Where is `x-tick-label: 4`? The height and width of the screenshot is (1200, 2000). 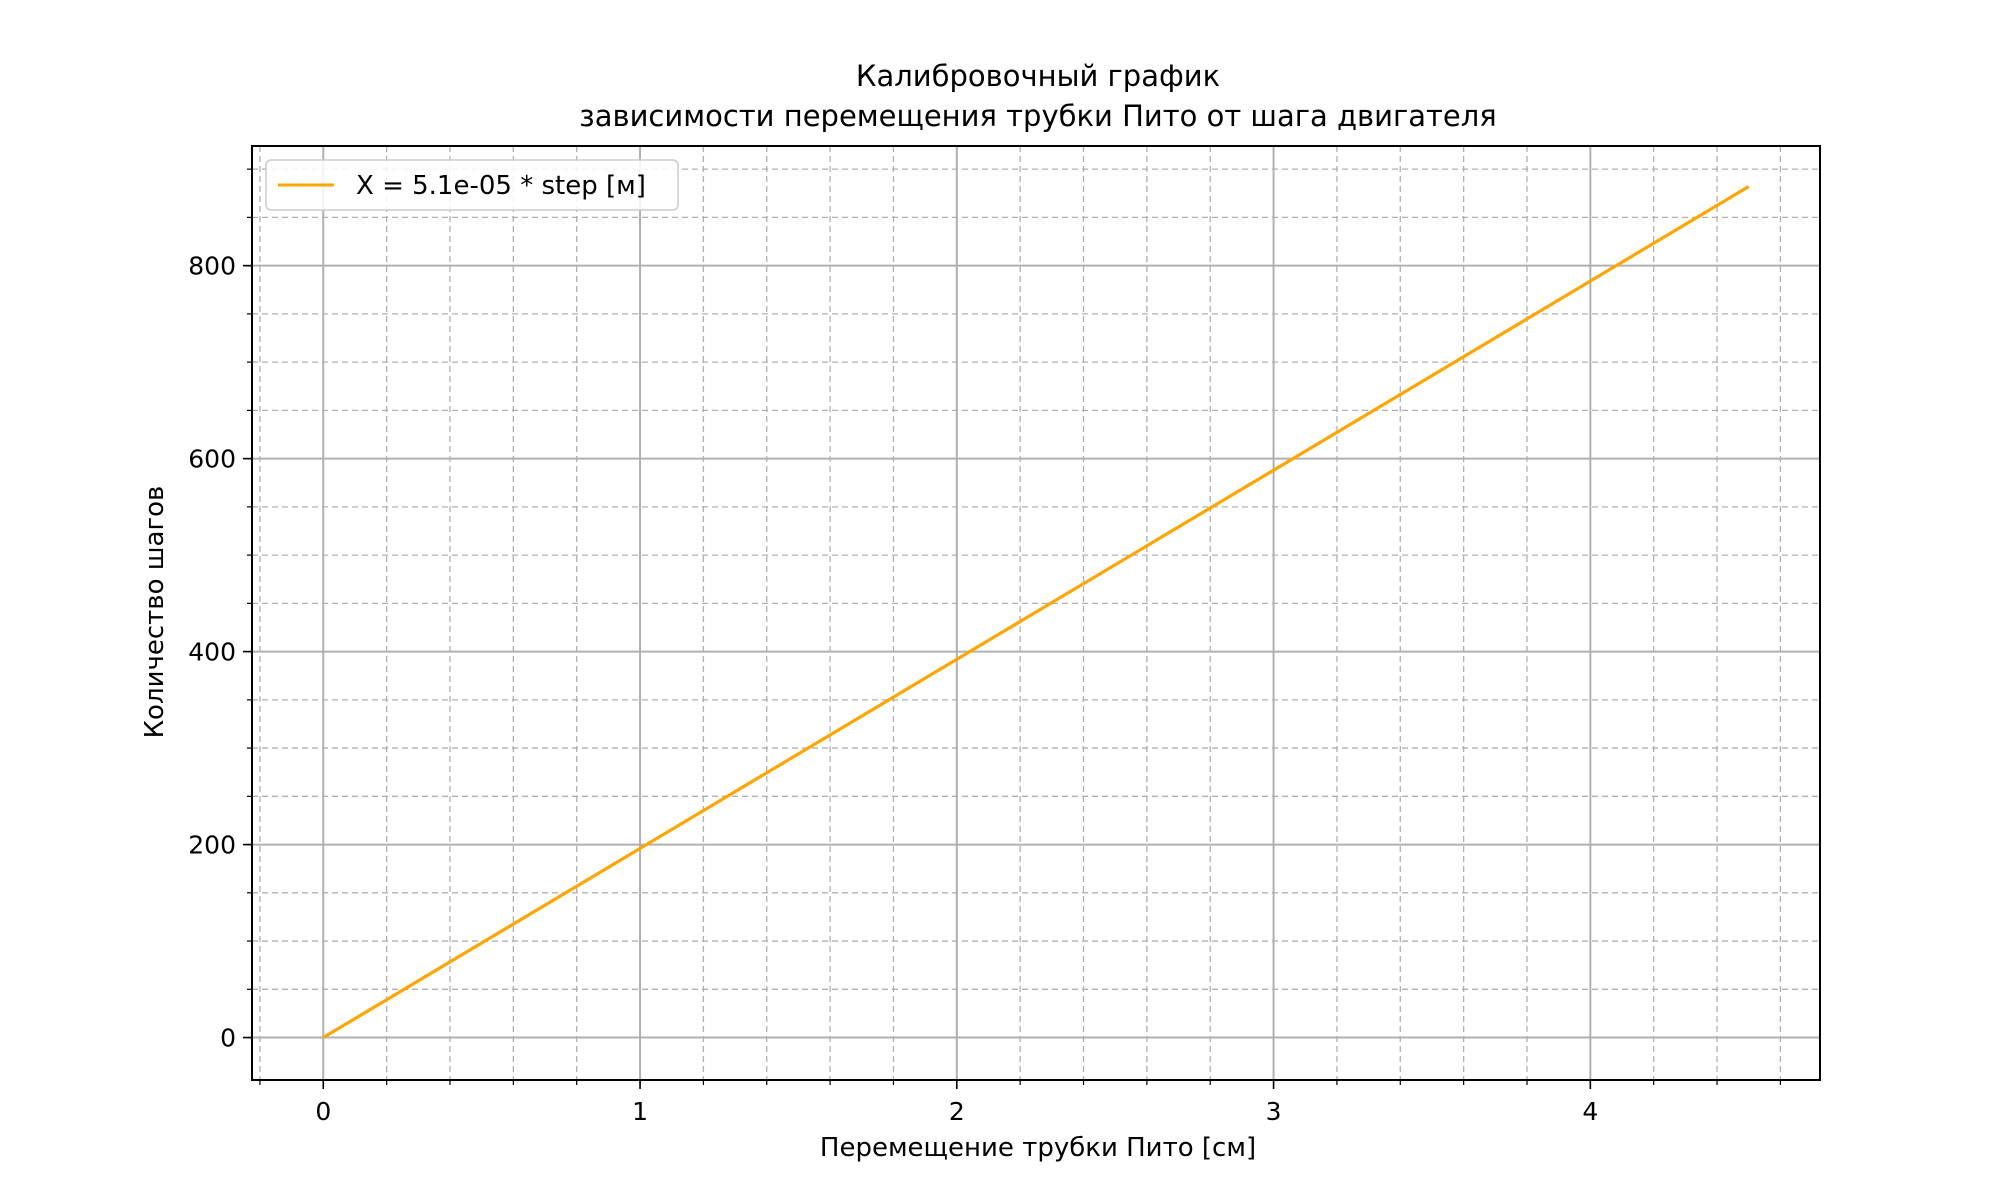 x-tick-label: 4 is located at coordinates (1590, 1111).